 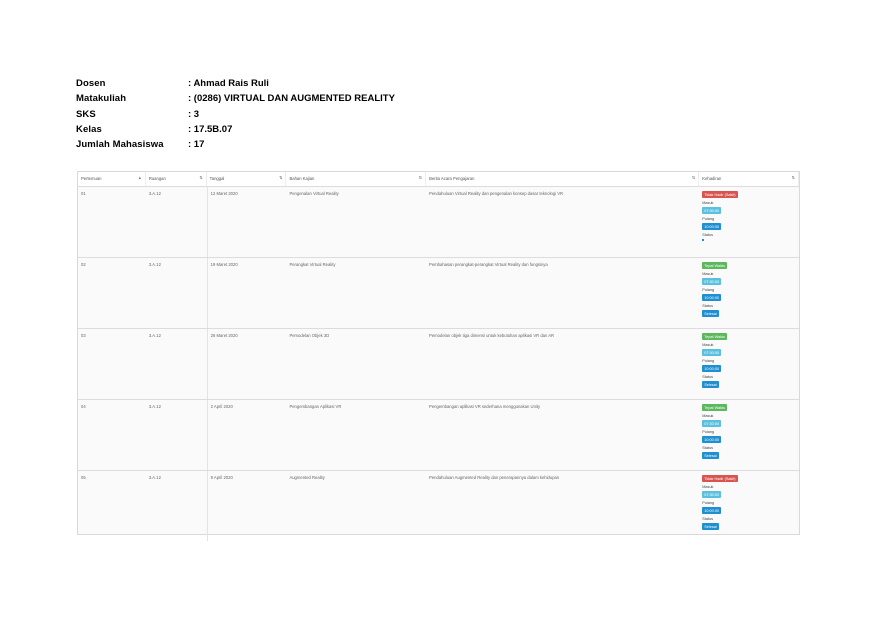 I want to click on cell-tanggal: 26 Maret 2020, so click(x=246, y=364).